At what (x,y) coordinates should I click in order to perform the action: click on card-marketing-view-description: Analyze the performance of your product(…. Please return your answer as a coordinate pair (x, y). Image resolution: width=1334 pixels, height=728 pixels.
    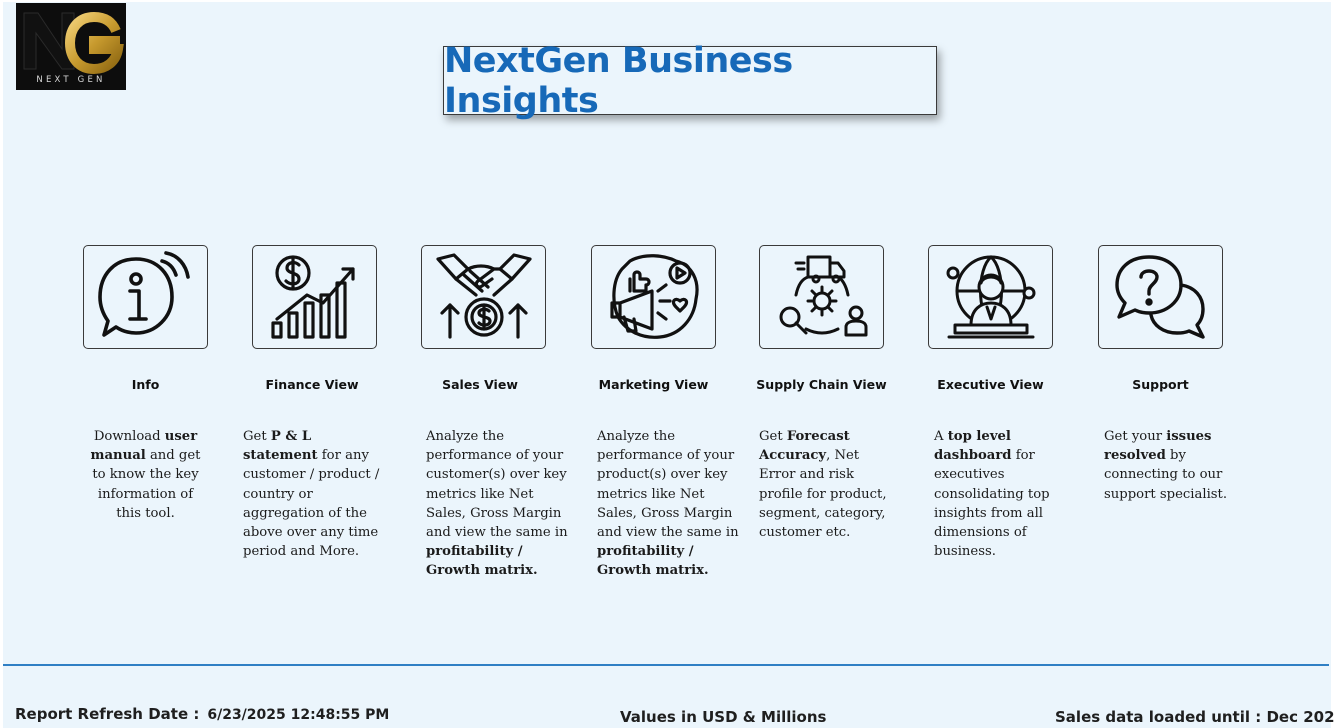
    Looking at the image, I should click on (668, 504).